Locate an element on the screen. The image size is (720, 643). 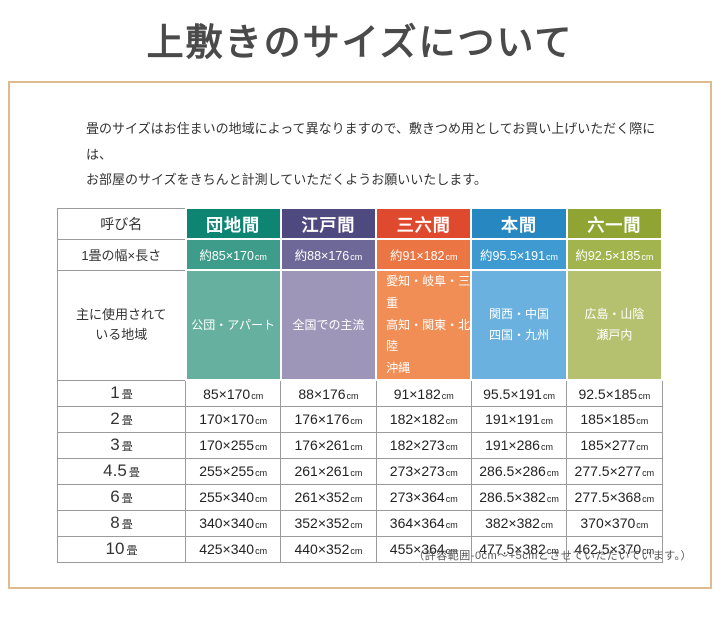
mat-size-cell-danchima: 約85×170cm is located at coordinates (233, 255).